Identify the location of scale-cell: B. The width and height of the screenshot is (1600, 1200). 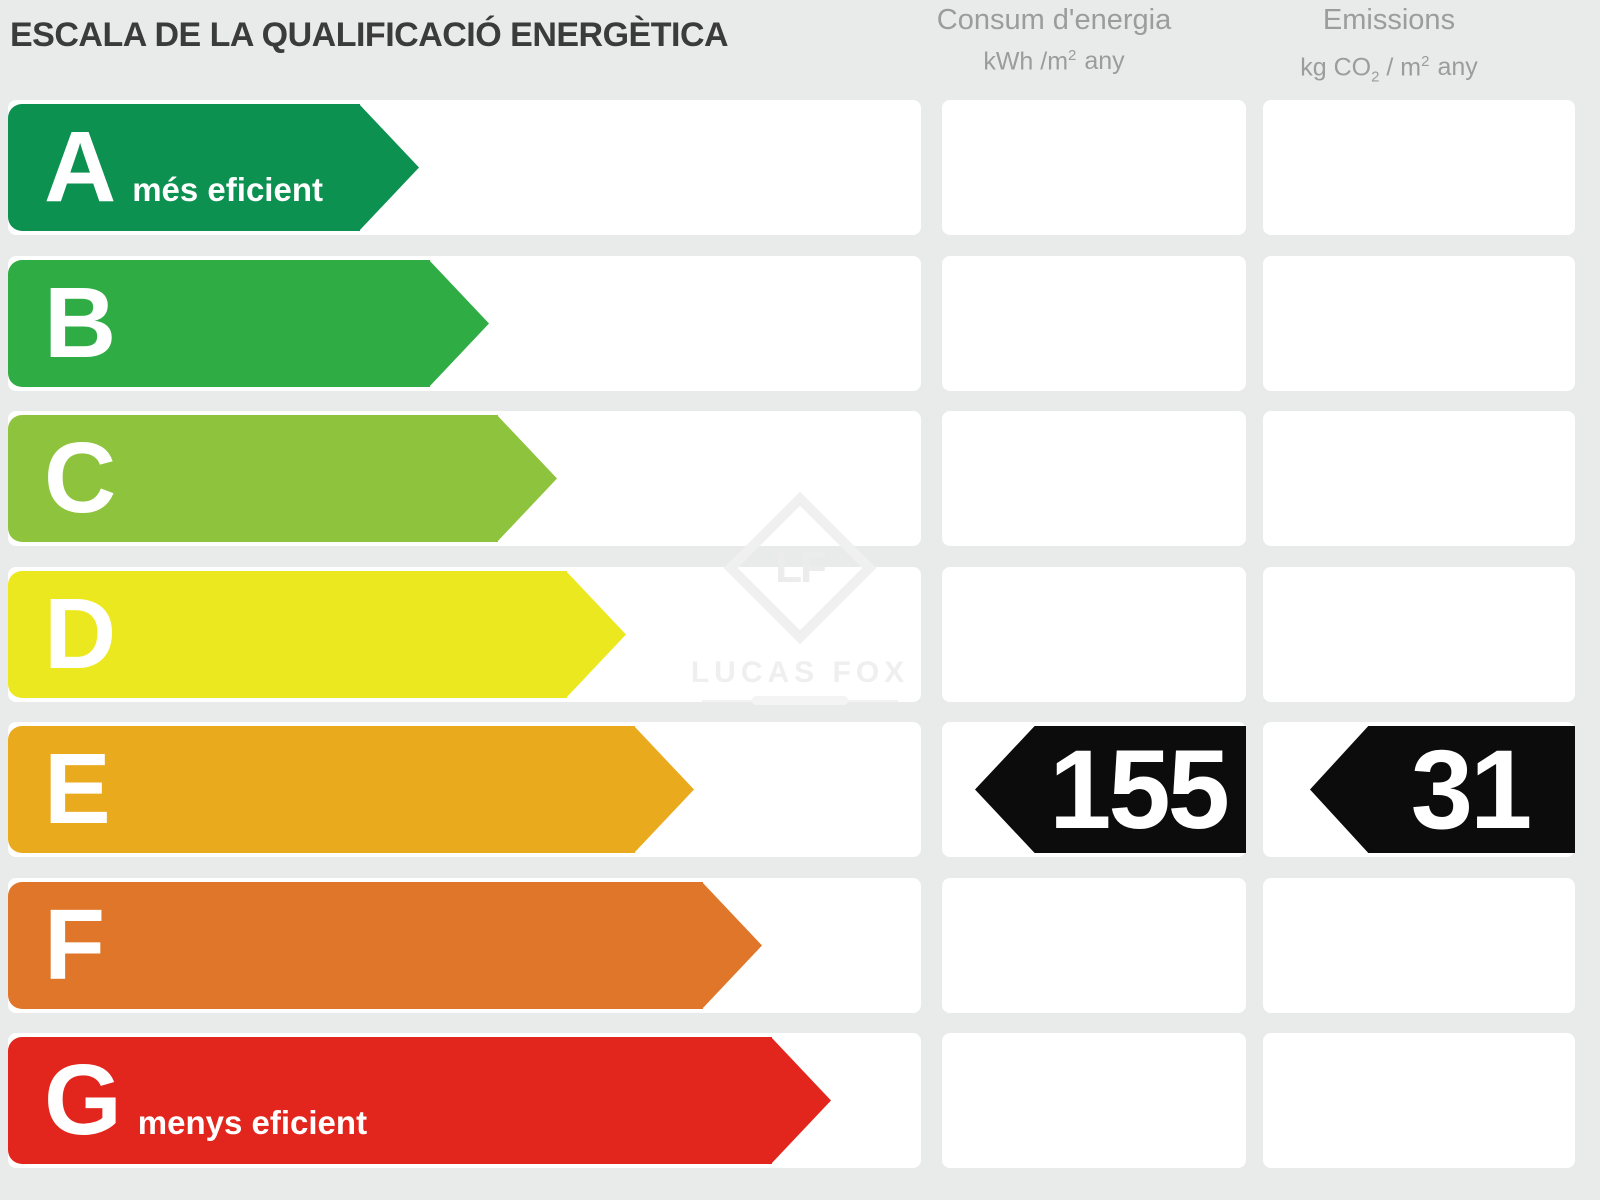
(464, 323).